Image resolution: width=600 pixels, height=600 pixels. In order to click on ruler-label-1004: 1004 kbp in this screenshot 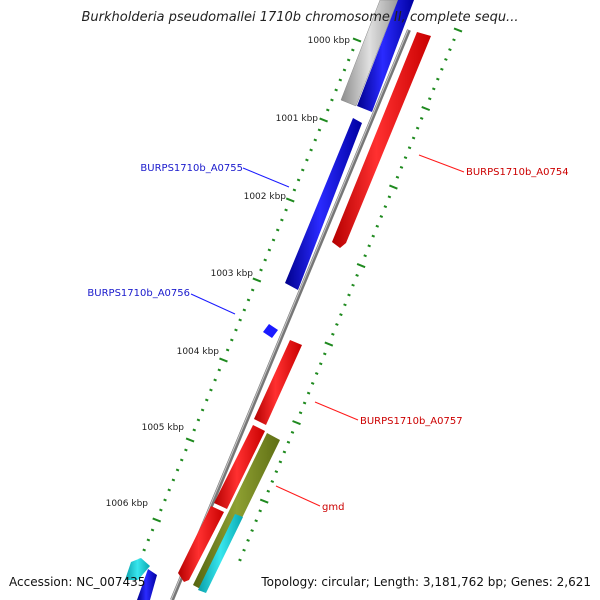, I will do `click(198, 352)`.